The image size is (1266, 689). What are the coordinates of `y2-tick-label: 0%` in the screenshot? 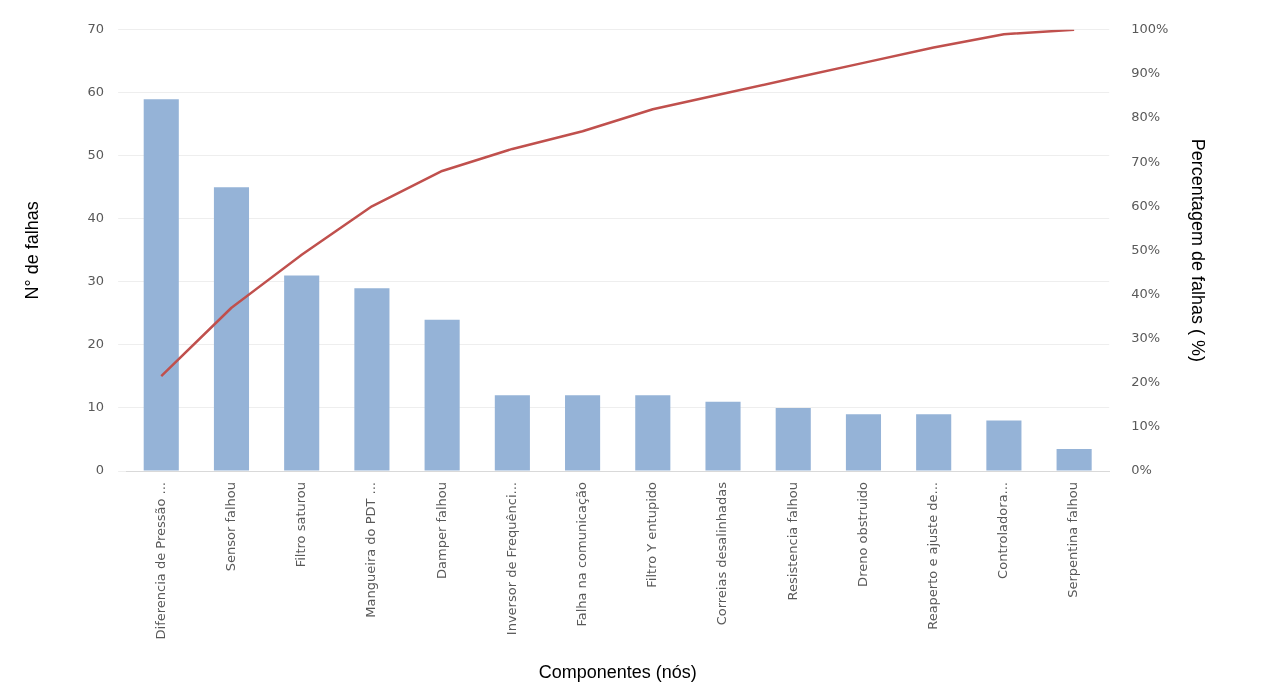 It's located at (1141, 470).